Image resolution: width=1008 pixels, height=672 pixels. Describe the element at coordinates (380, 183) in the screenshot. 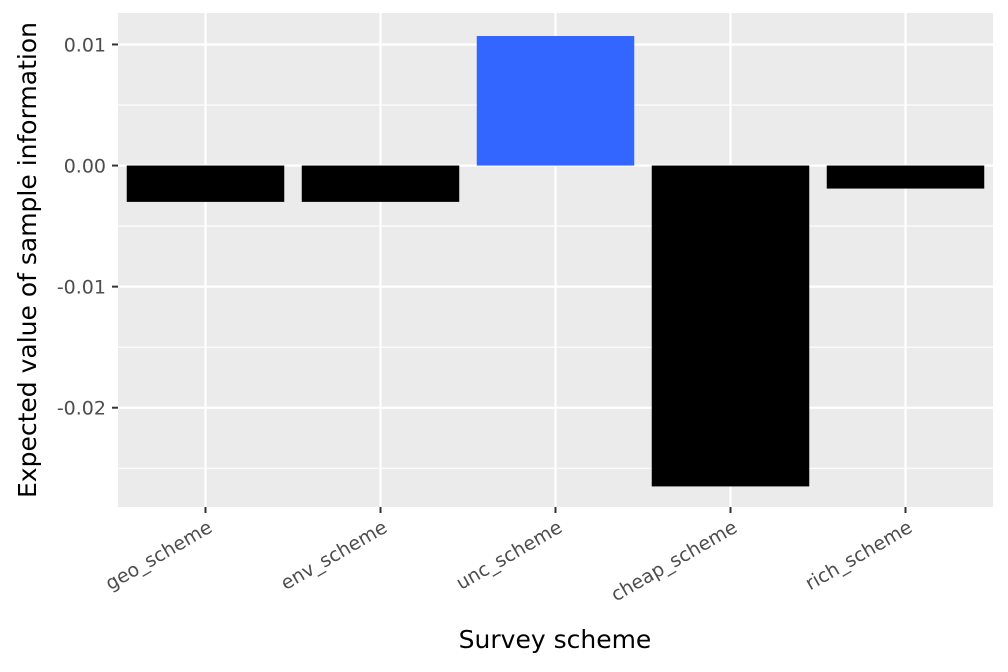

I see `bar-env_scheme` at that location.